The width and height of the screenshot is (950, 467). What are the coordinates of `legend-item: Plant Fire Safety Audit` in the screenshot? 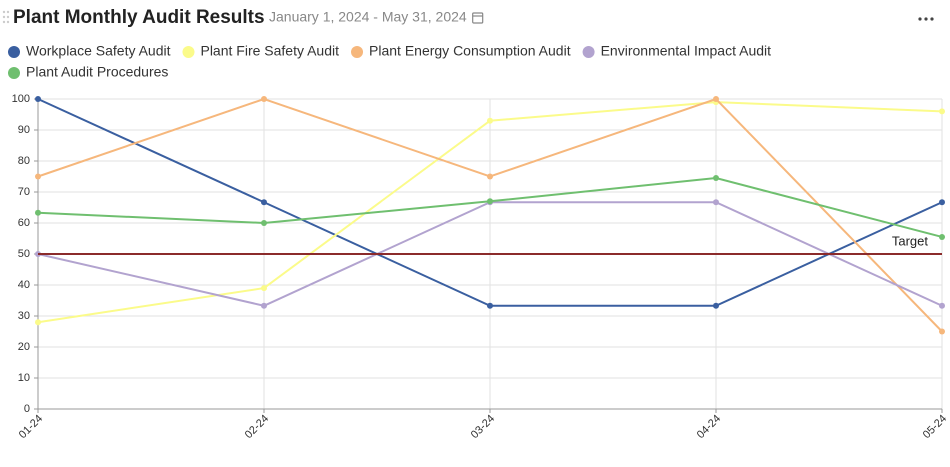 It's located at (260, 51).